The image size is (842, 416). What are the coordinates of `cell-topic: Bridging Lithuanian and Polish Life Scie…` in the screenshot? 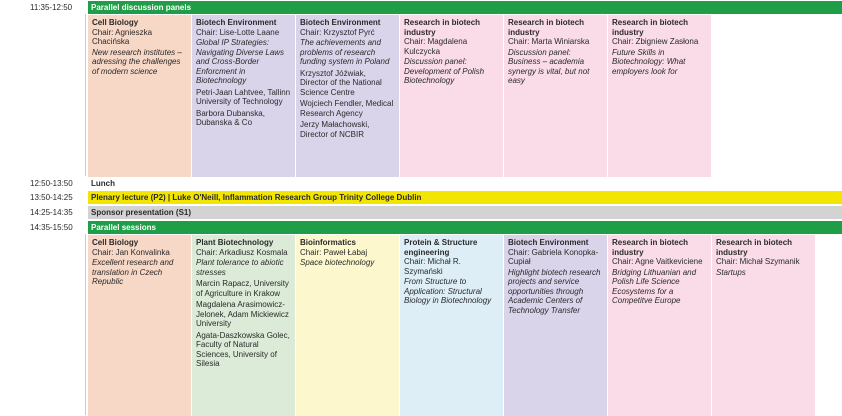 It's located at (654, 286).